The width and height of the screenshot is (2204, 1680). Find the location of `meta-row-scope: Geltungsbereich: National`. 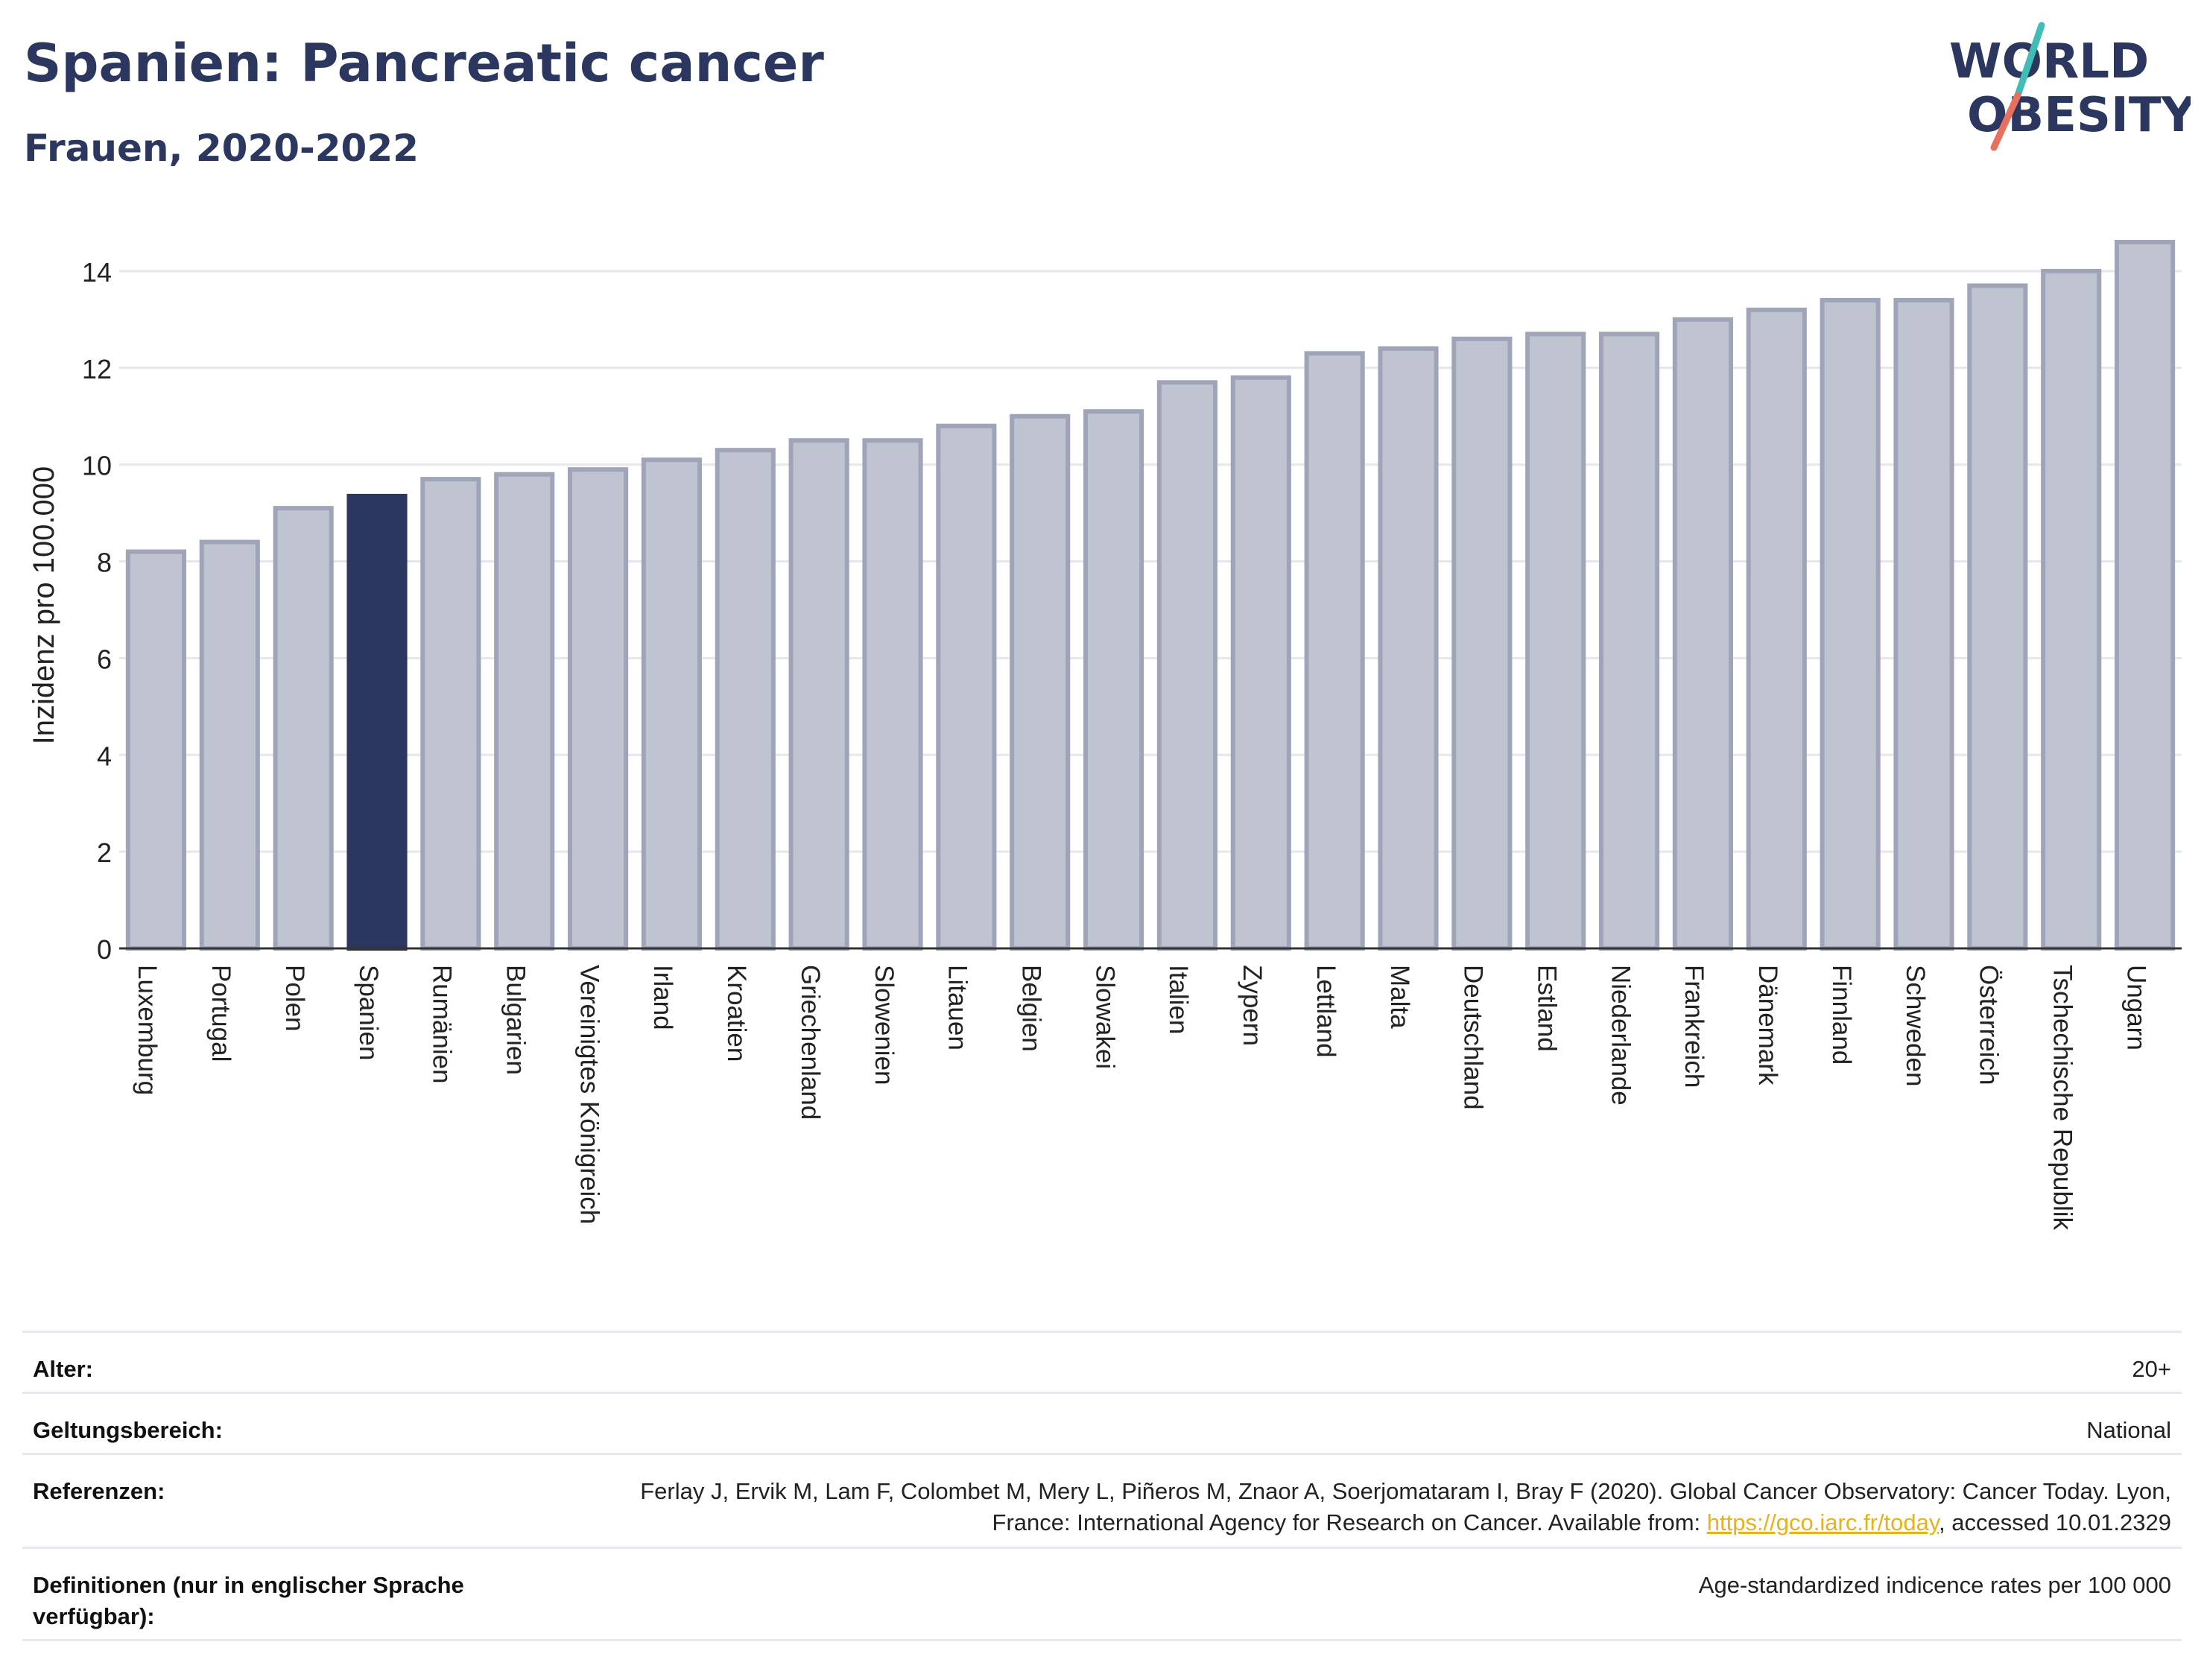

meta-row-scope: Geltungsbereich: National is located at coordinates (1102, 1424).